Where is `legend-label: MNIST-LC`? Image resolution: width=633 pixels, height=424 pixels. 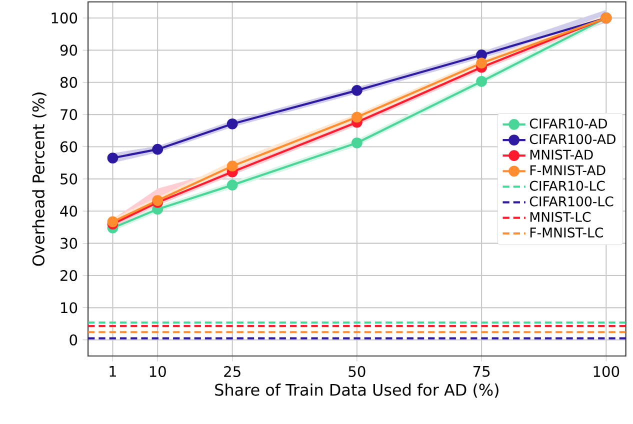
legend-label: MNIST-LC is located at coordinates (560, 217).